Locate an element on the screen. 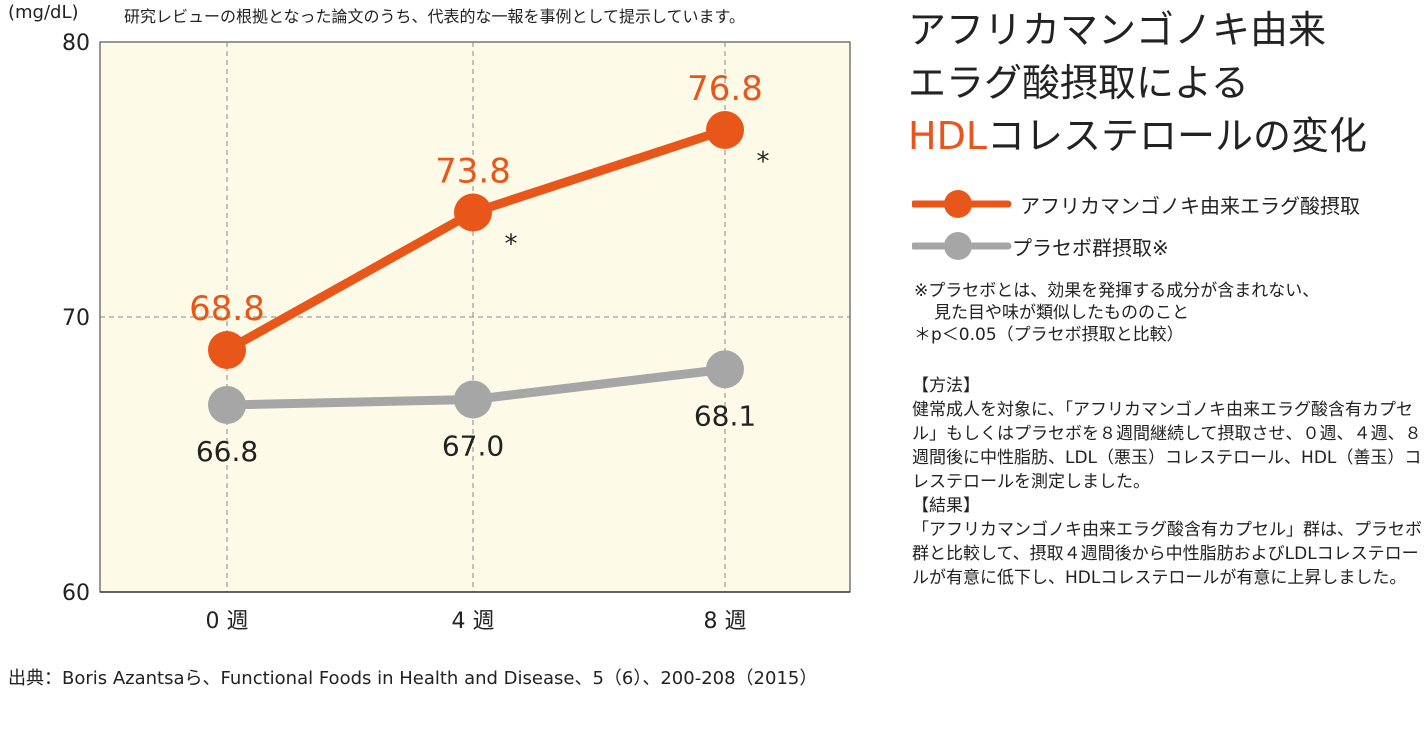 The height and width of the screenshot is (750, 1428). y-tick-label: 60 is located at coordinates (76, 593).